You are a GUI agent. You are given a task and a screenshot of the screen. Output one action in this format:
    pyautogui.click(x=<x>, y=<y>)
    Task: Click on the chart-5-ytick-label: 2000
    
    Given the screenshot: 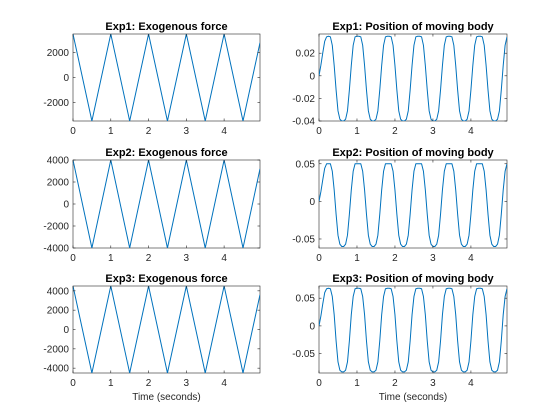 What is the action you would take?
    pyautogui.click(x=58, y=311)
    